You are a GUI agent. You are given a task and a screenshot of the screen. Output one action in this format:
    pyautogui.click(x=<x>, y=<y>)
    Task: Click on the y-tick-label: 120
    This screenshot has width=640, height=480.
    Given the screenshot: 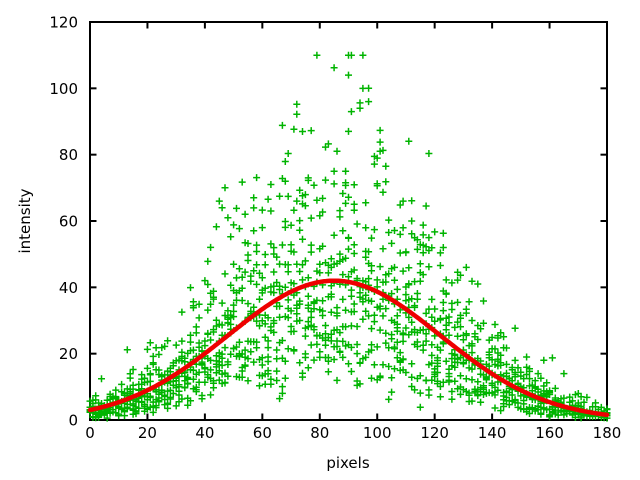 What is the action you would take?
    pyautogui.click(x=63, y=23)
    